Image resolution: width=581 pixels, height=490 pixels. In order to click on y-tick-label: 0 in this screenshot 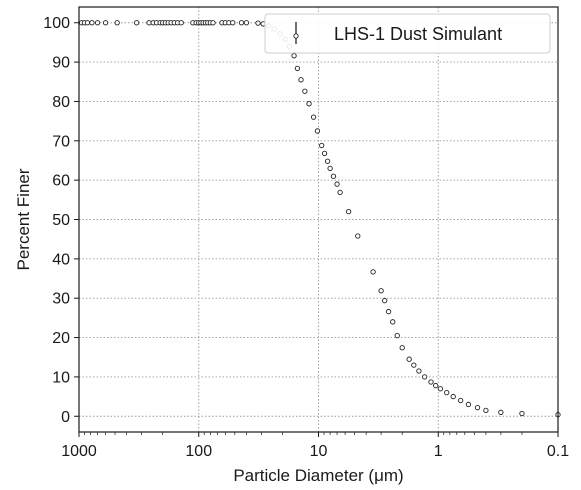, I will do `click(65, 417)`.